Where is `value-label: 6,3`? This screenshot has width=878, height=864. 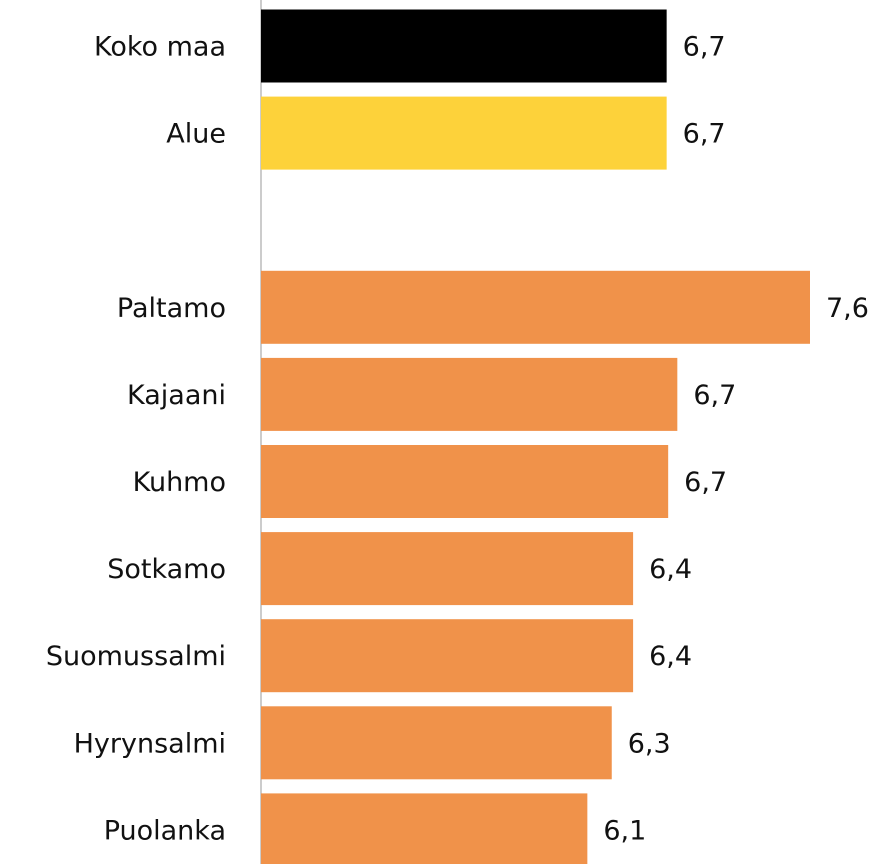
value-label: 6,3 is located at coordinates (649, 743).